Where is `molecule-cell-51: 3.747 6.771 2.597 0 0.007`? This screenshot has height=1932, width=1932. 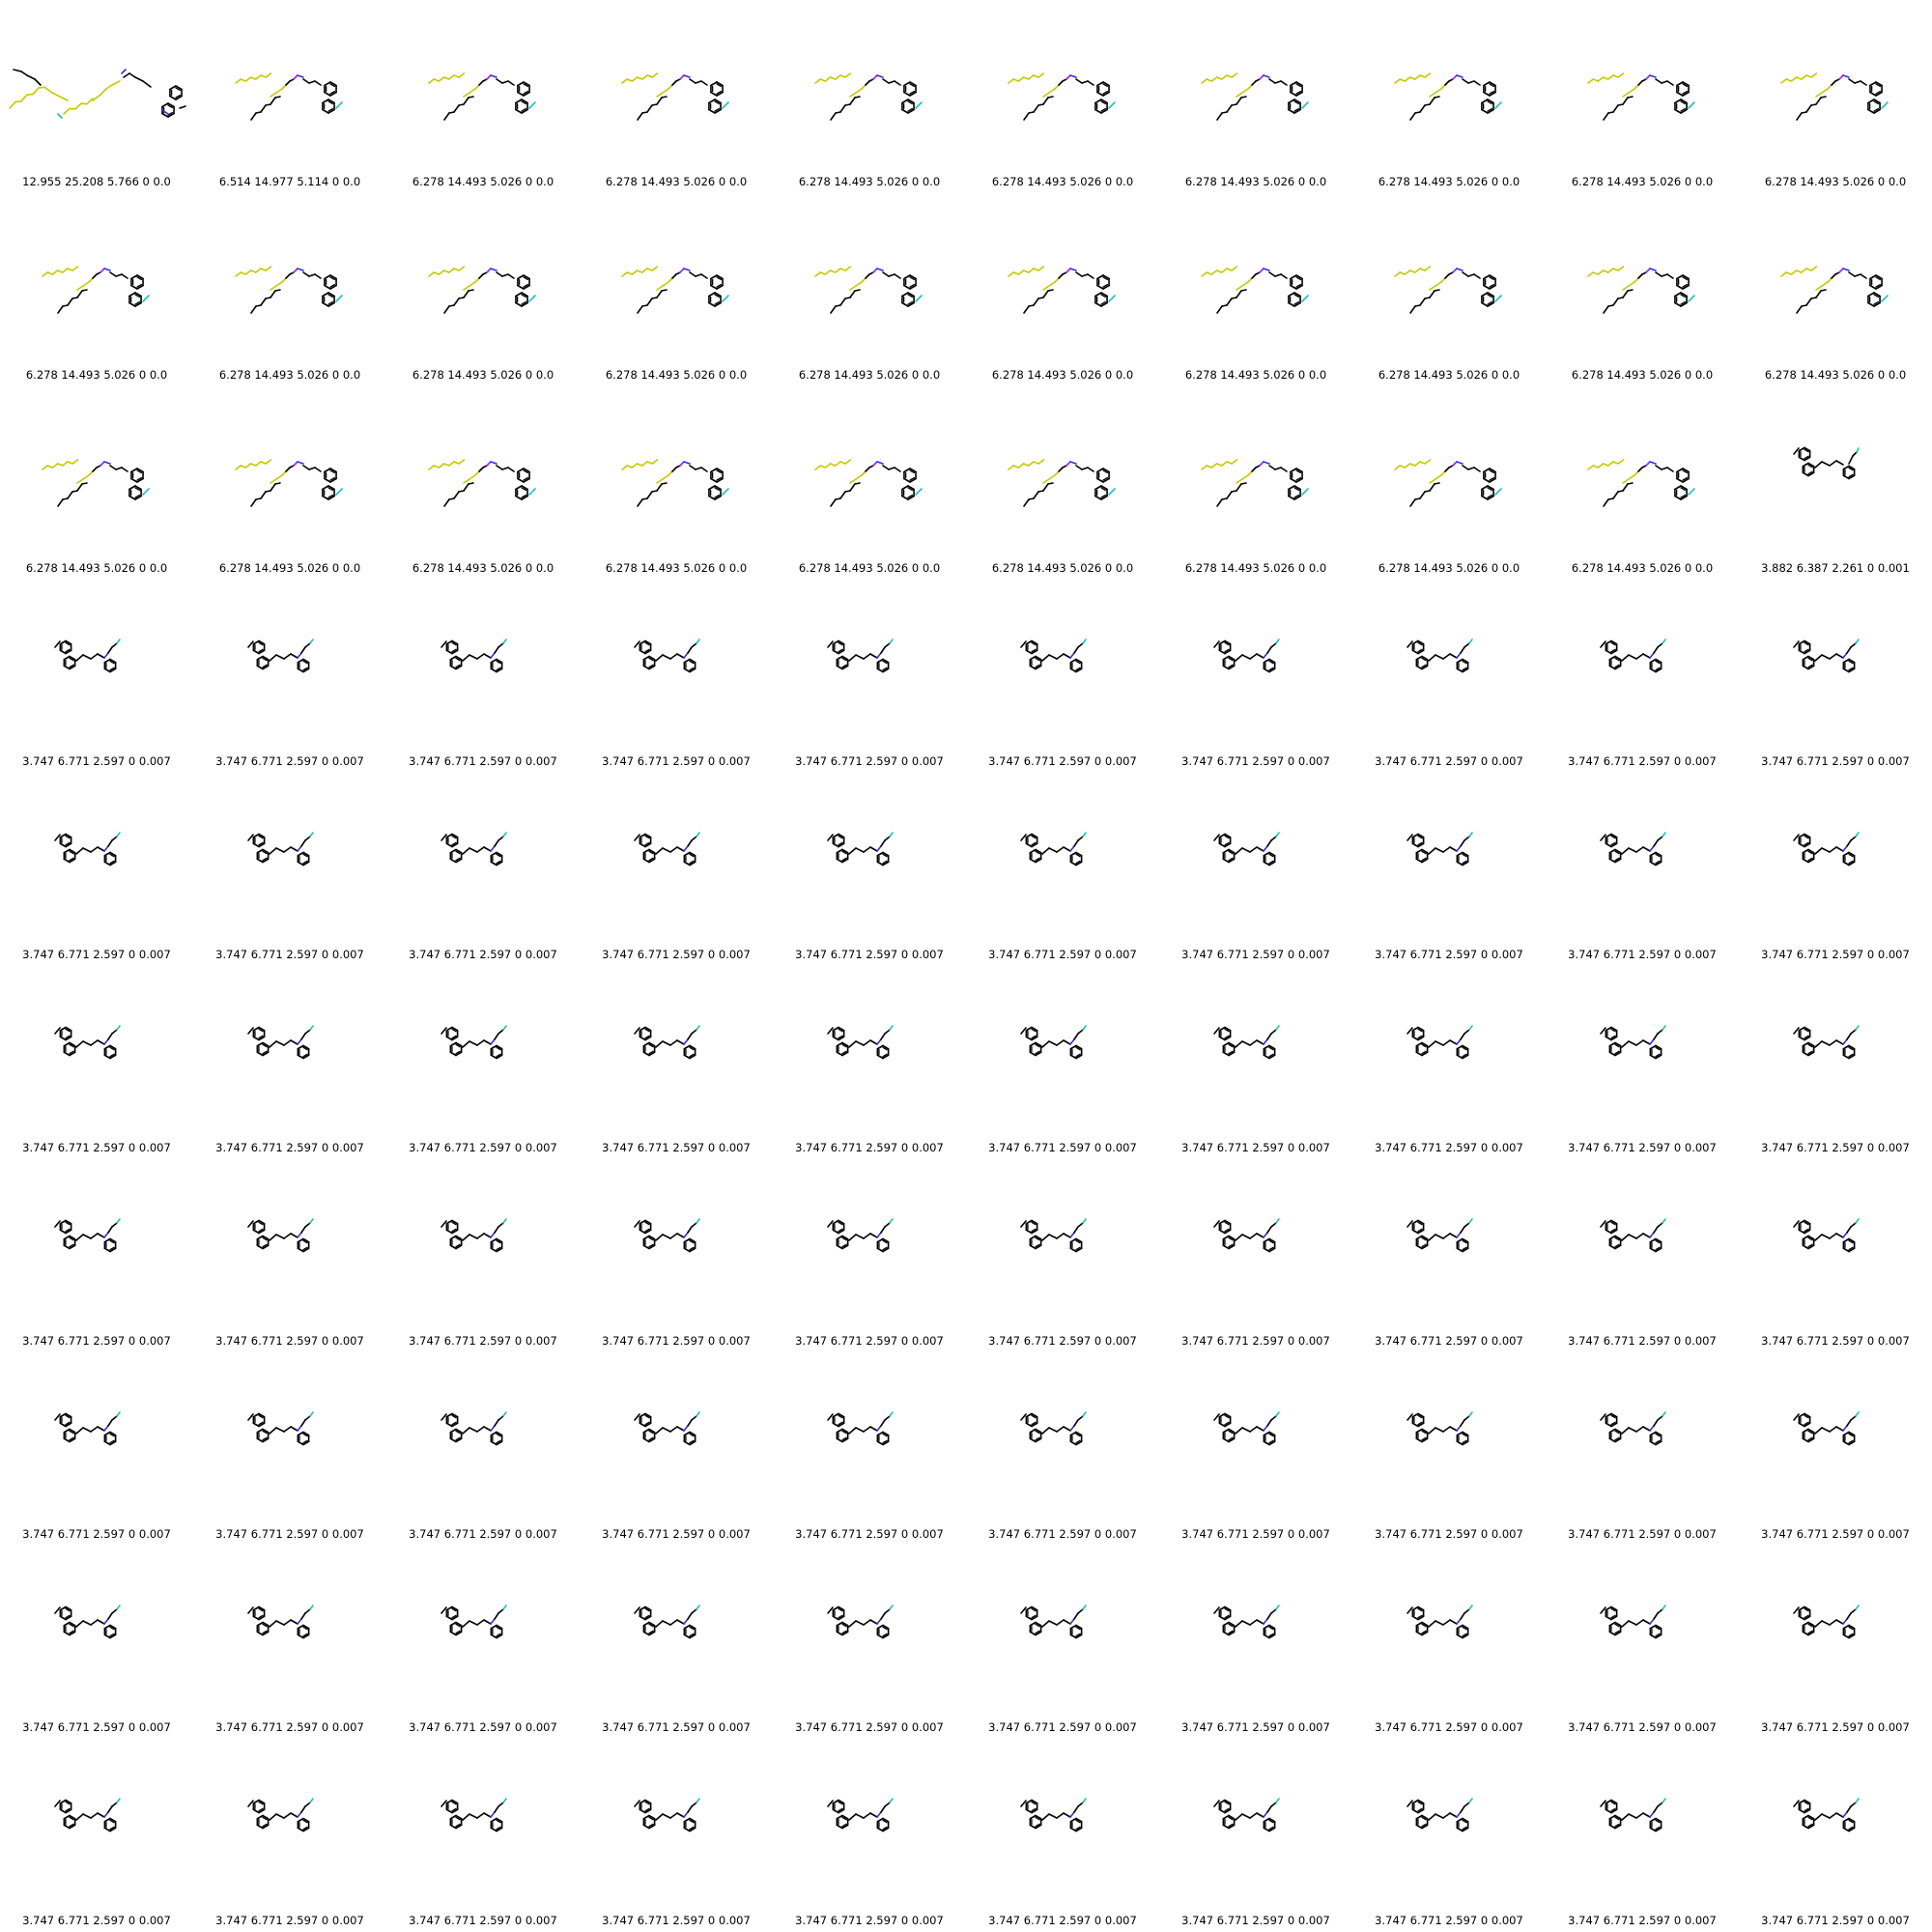 molecule-cell-51: 3.747 6.771 2.597 0 0.007 is located at coordinates (96, 1062).